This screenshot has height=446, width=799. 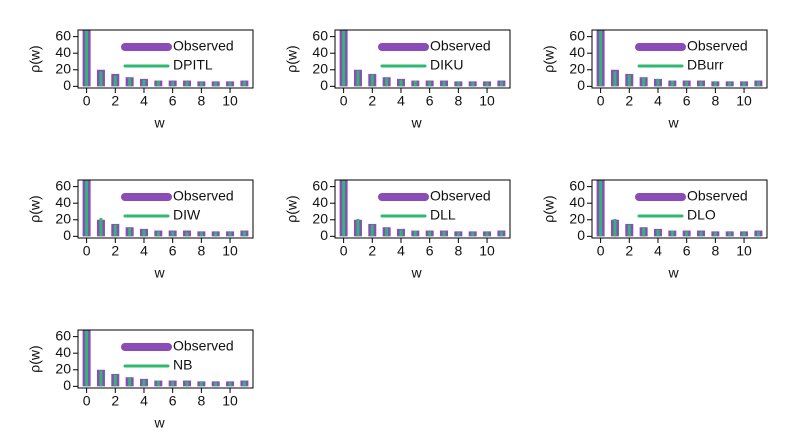 I want to click on legend-label: NB, so click(x=182, y=365).